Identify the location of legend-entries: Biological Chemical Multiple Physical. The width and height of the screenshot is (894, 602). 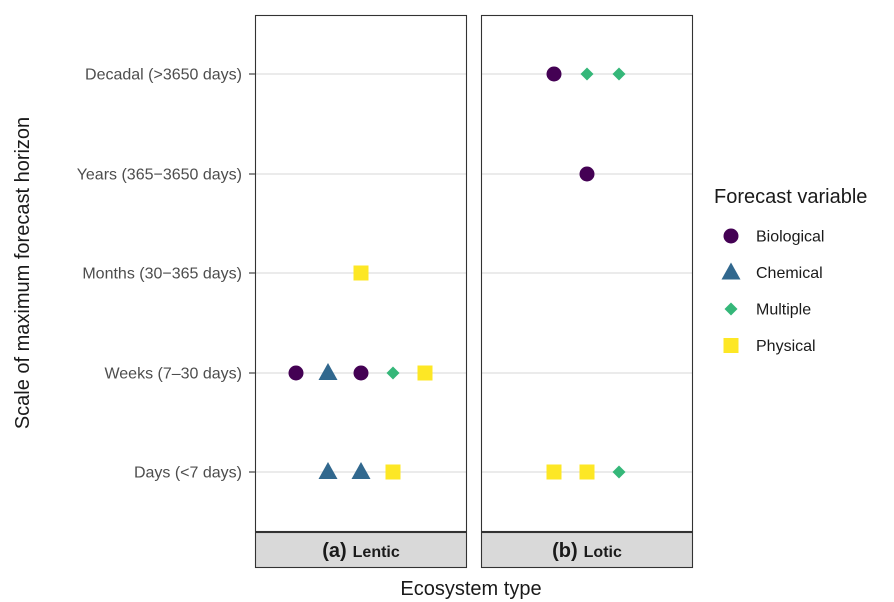
(772, 291).